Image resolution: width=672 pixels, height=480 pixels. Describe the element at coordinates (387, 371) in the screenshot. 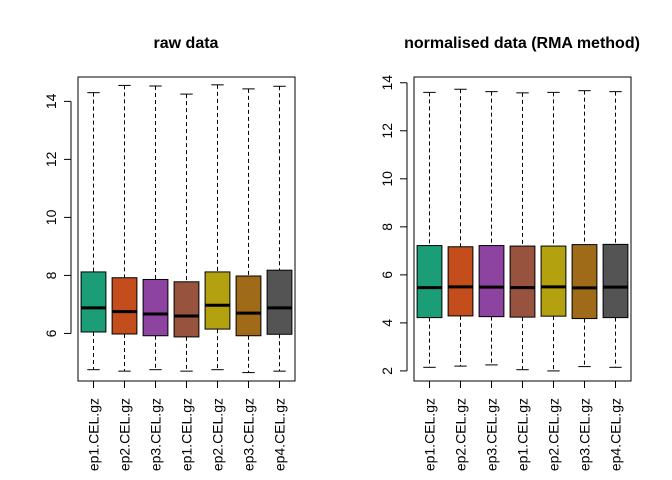

I see `norm-y-tick-label: 2` at that location.